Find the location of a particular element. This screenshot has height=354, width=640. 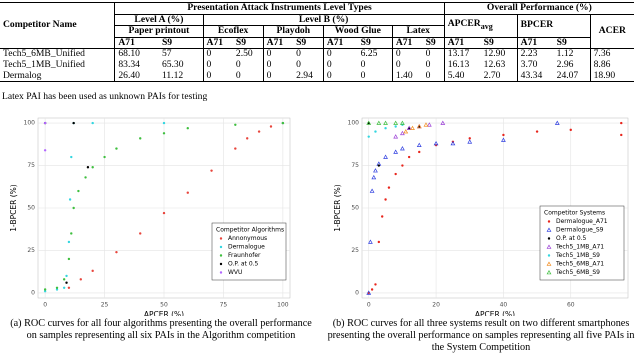

pai-header: Ecoflex is located at coordinates (233, 32).